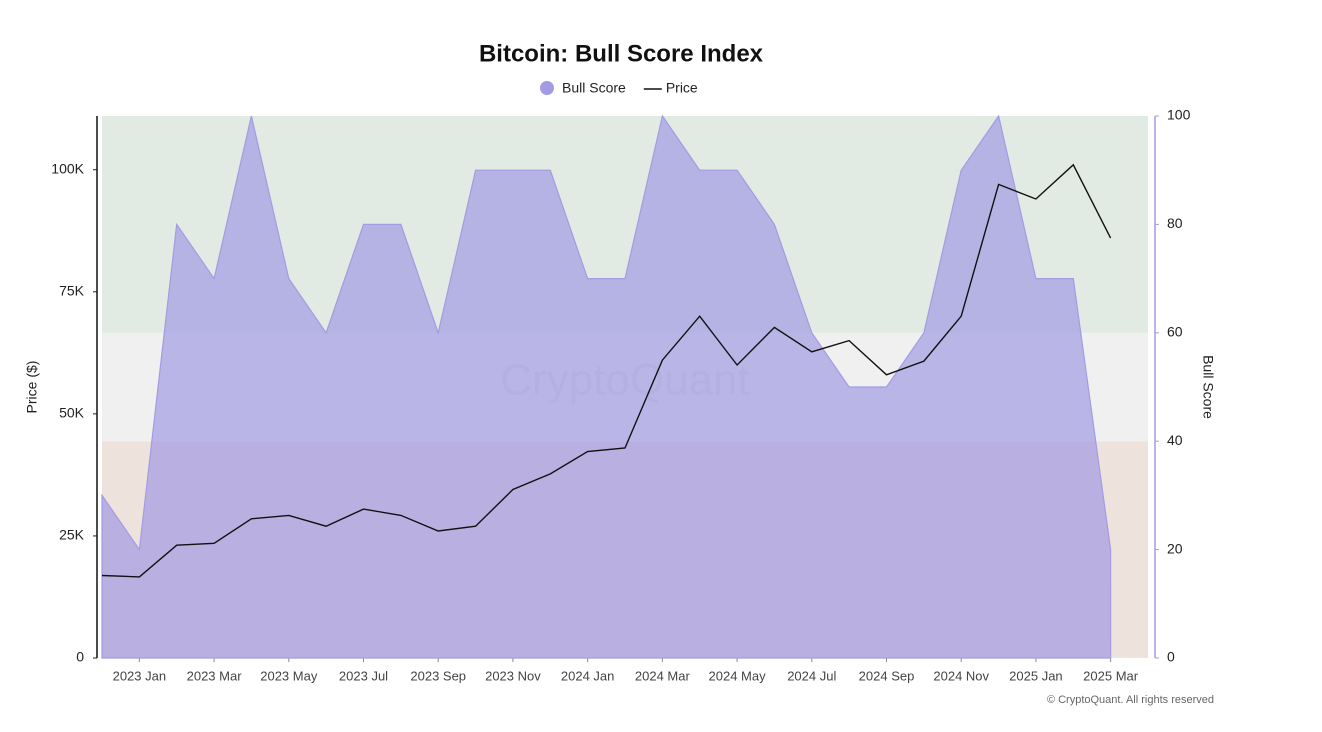 This screenshot has width=1322, height=732. What do you see at coordinates (1036, 675) in the screenshot?
I see `x-tick-label: 2025 Jan` at bounding box center [1036, 675].